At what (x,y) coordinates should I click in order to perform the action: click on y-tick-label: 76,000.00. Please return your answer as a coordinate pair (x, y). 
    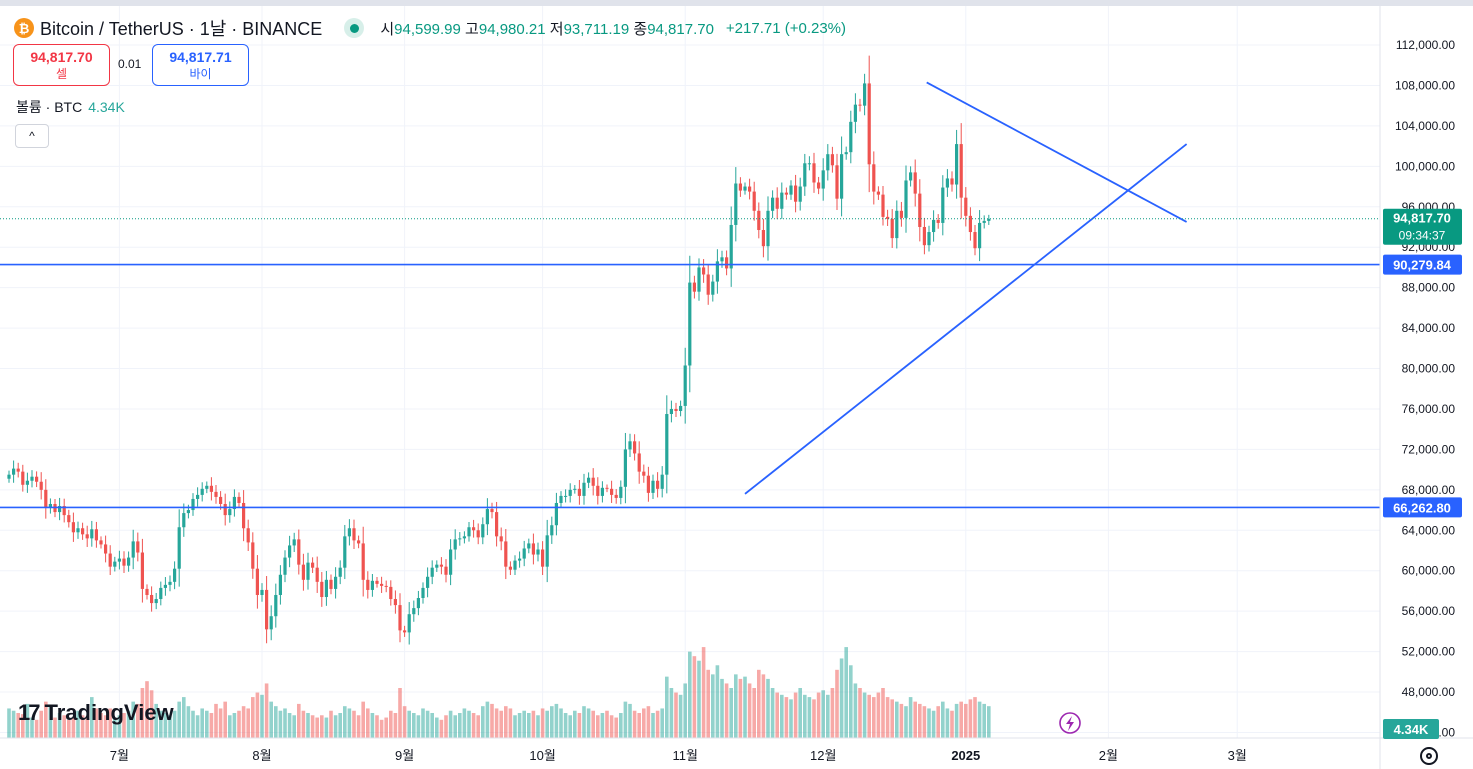
    Looking at the image, I should click on (1429, 409).